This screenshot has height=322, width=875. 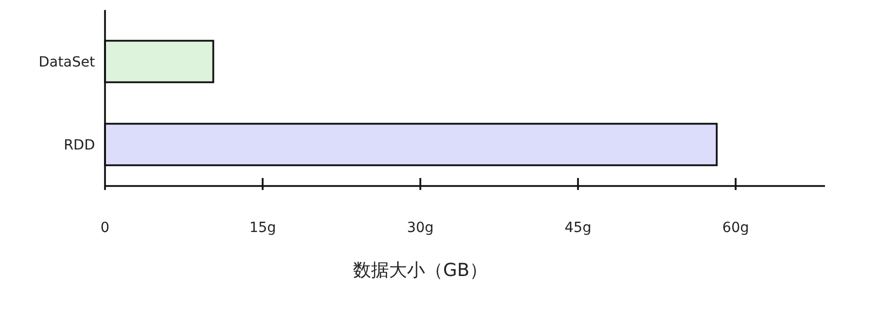 What do you see at coordinates (105, 228) in the screenshot?
I see `x-tick-label: 0` at bounding box center [105, 228].